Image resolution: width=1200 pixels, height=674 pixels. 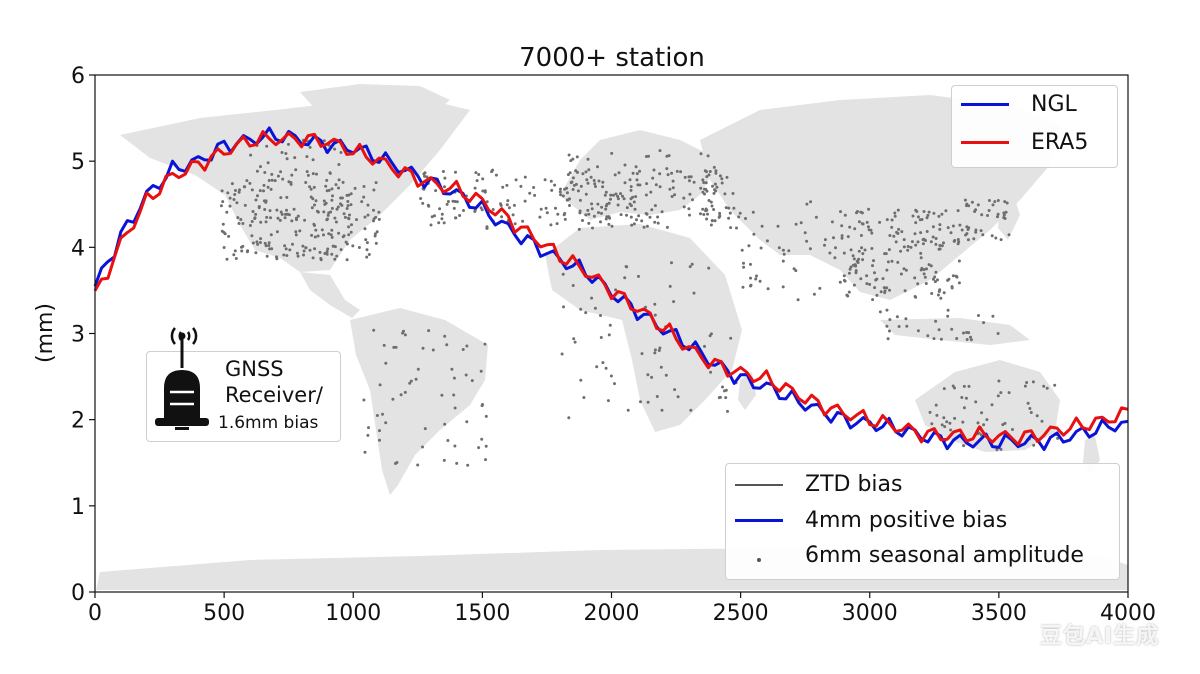 What do you see at coordinates (243, 384) in the screenshot?
I see `gnss-receiver-annotation: GNSS Receiver/ 1.6mm bias` at bounding box center [243, 384].